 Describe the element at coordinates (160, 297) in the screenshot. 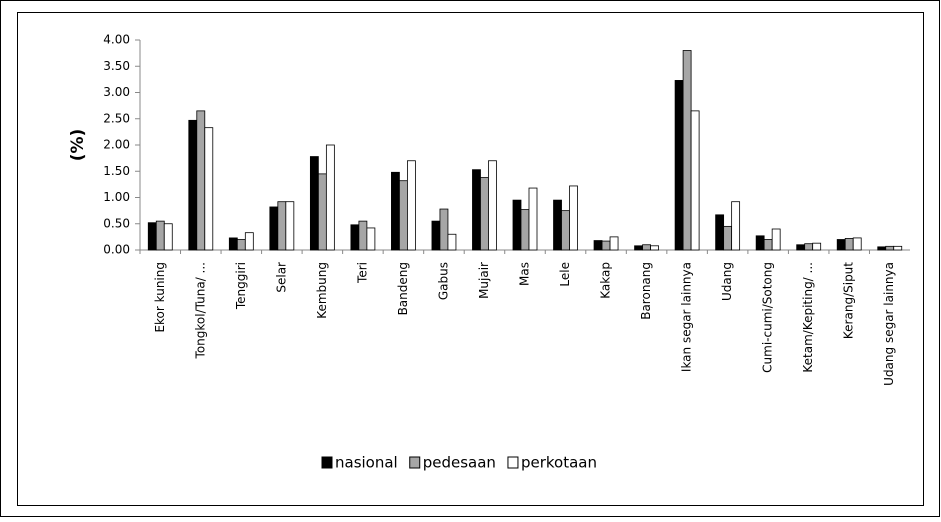

I see `x-tick-label: Ekor kuning` at that location.